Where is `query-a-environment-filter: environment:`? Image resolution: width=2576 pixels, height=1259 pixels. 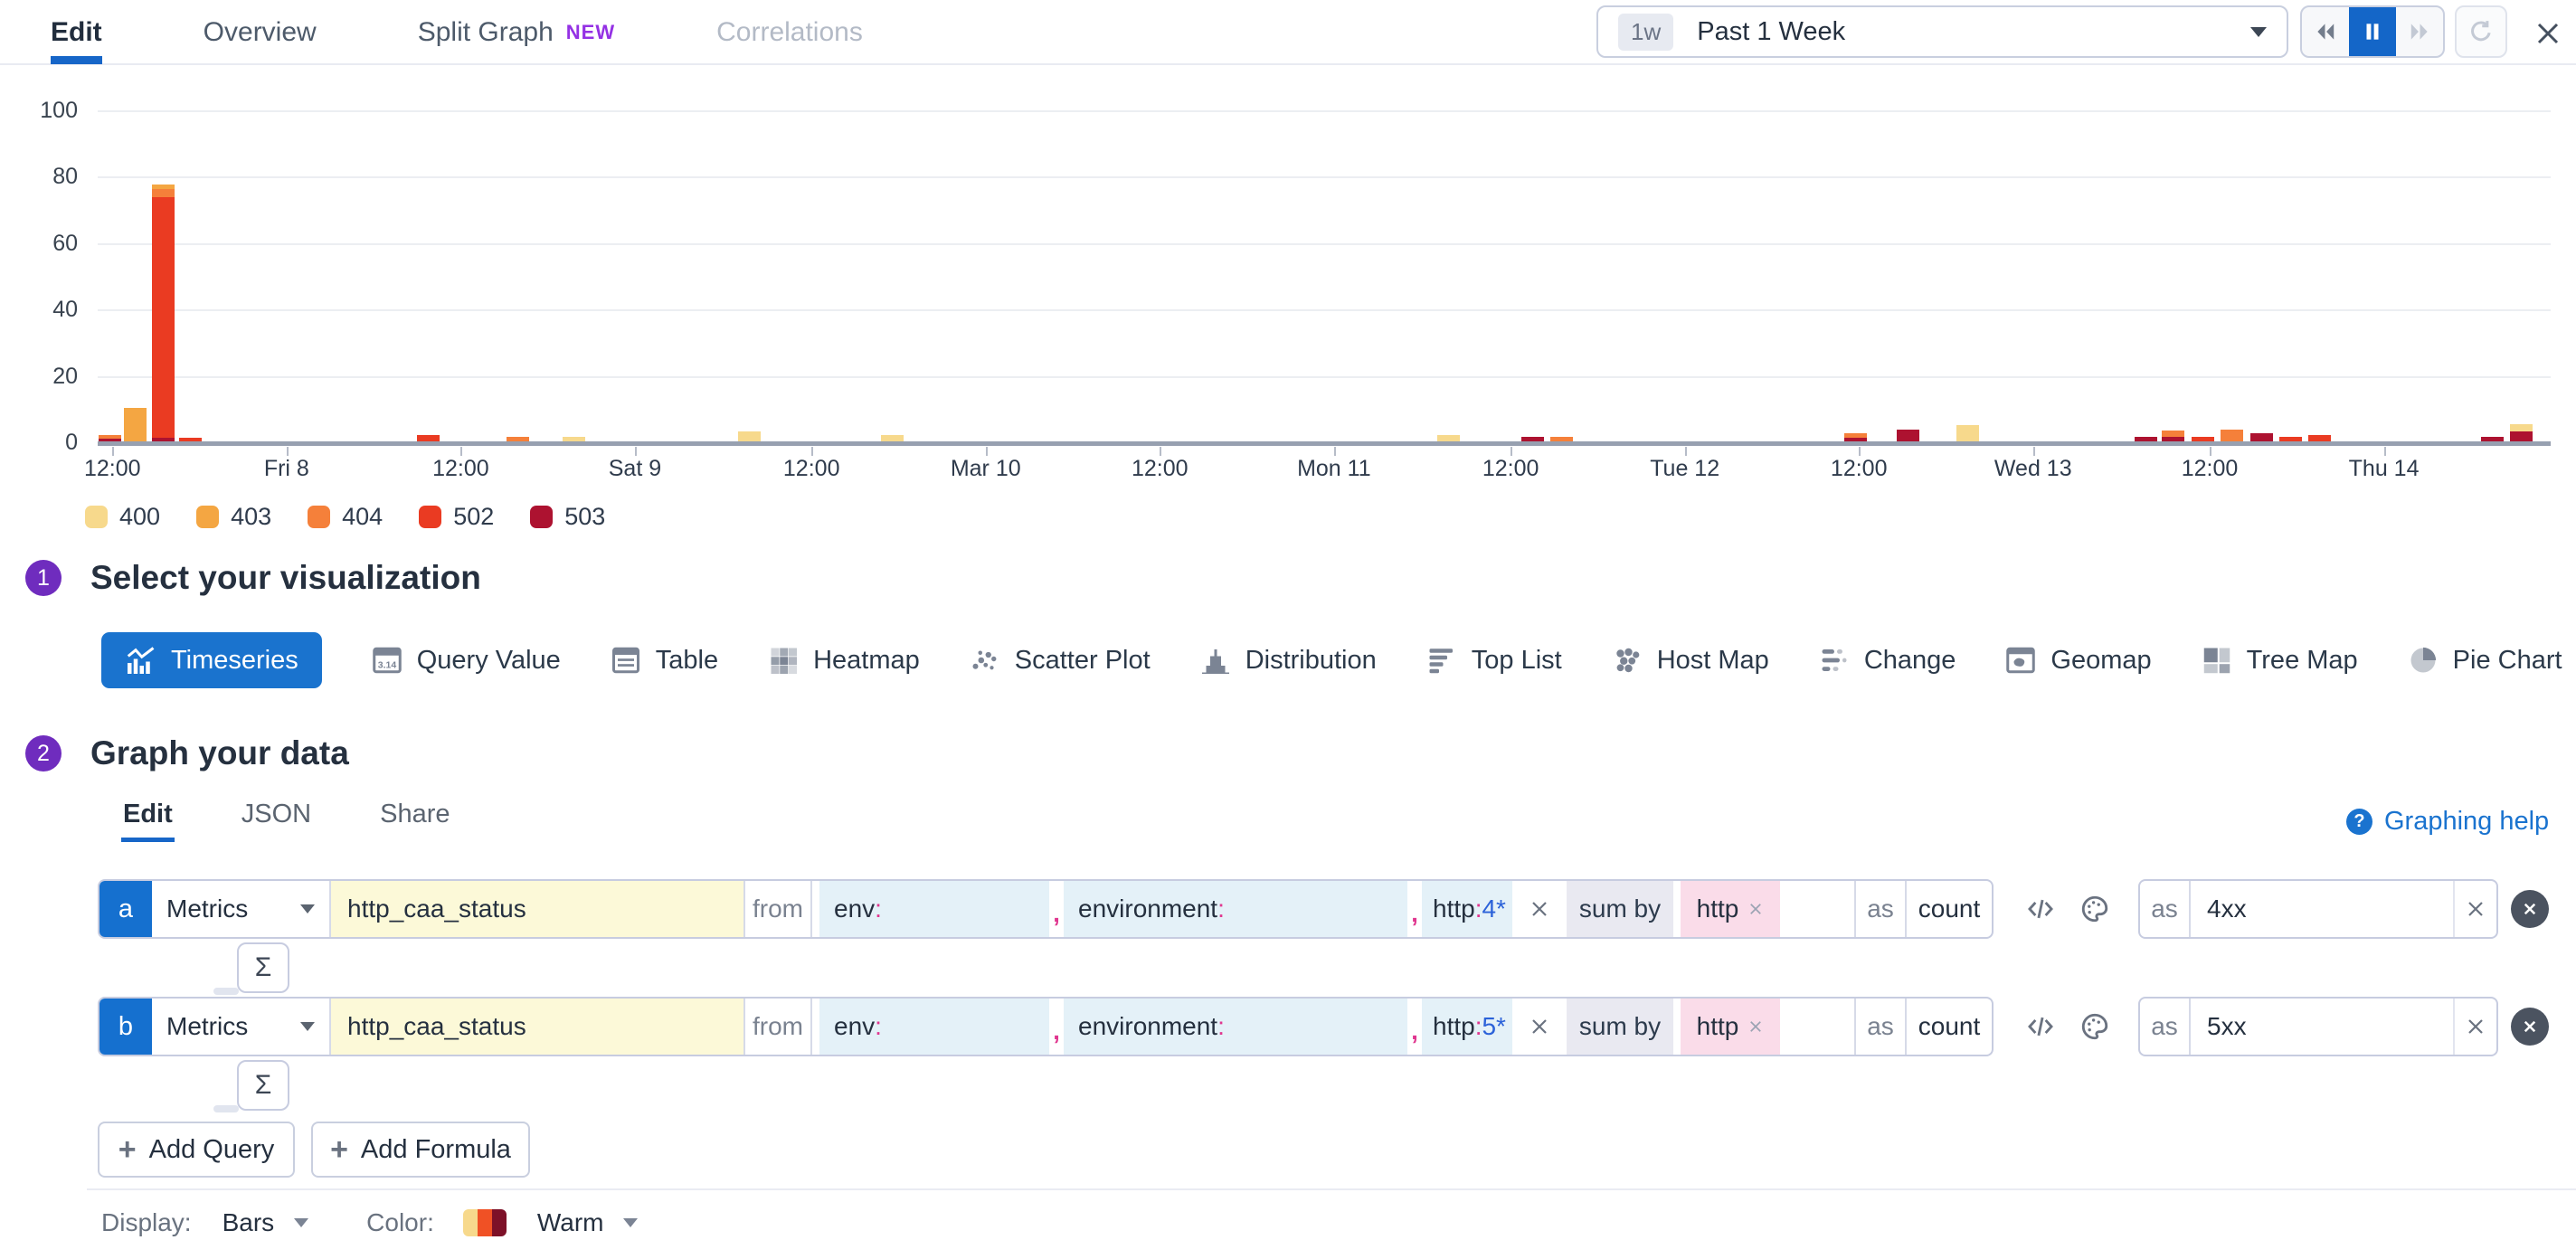
query-a-environment-filter: environment: is located at coordinates (1235, 909).